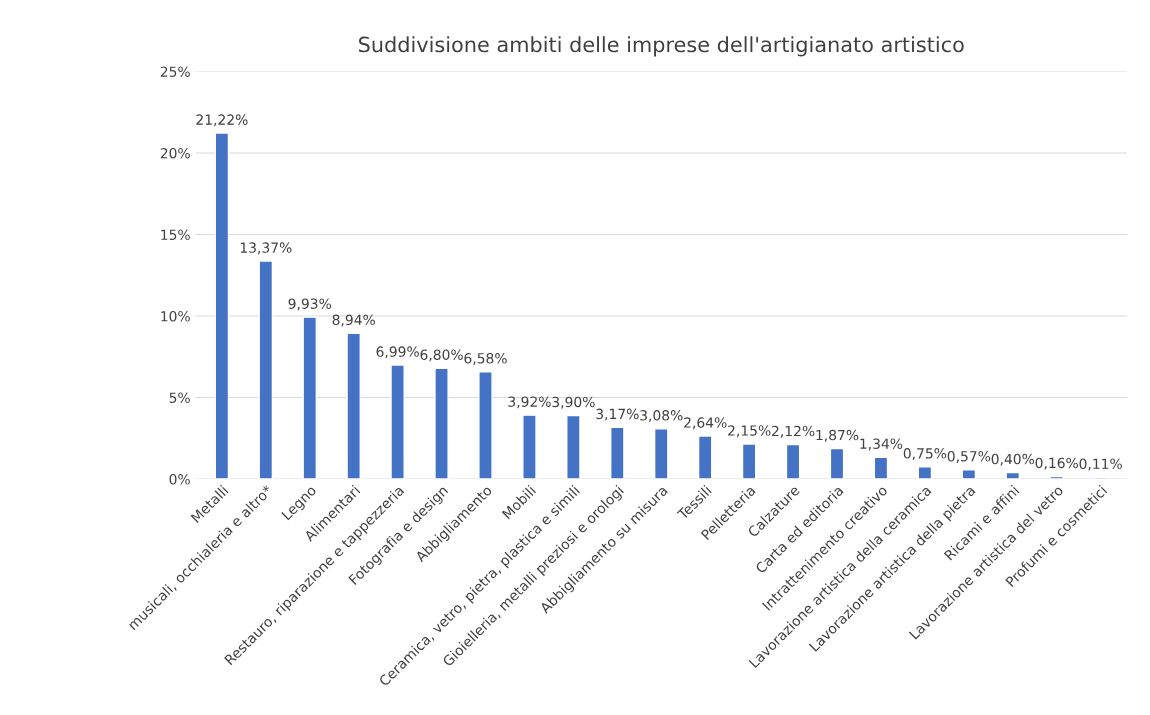  I want to click on data-label: 3,08%, so click(661, 416).